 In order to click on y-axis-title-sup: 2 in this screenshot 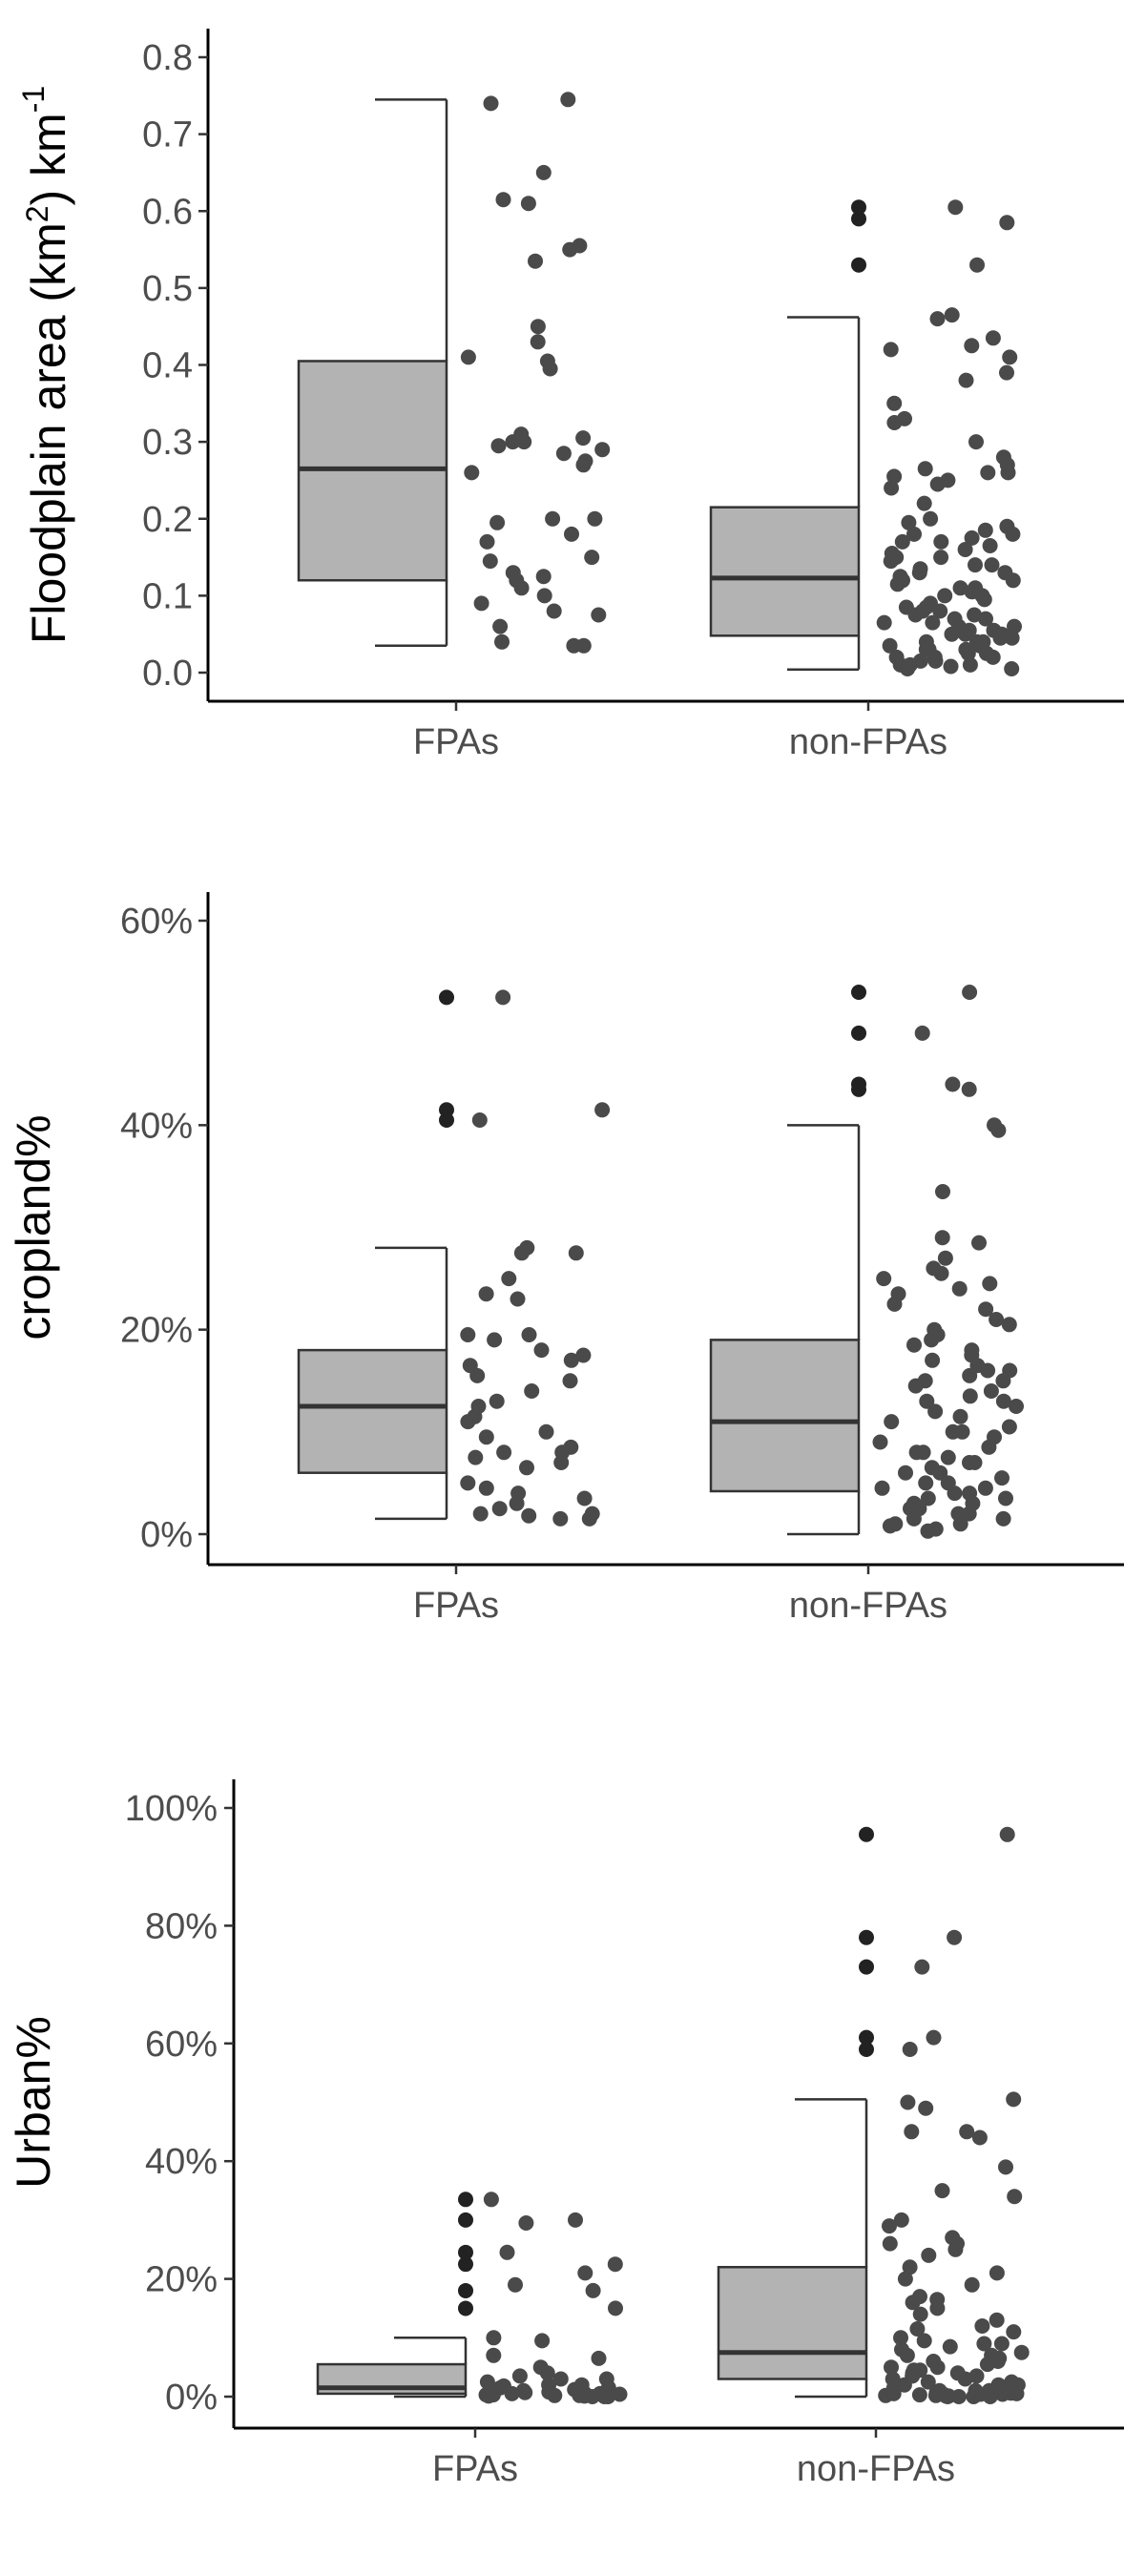, I will do `click(37, 213)`.